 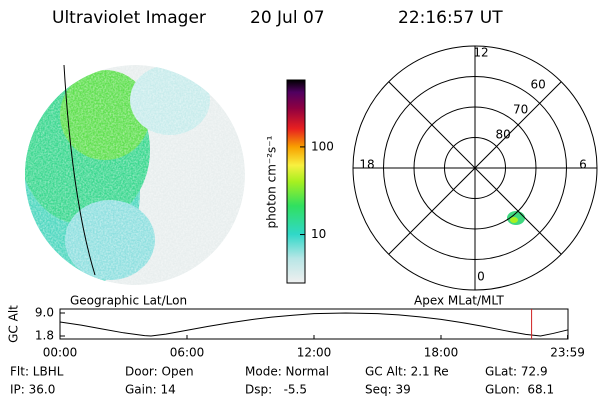 I want to click on y-tick-label: 9.0, so click(x=44, y=313).